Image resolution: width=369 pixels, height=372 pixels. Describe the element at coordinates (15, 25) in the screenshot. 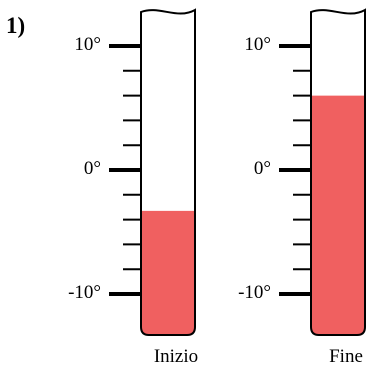

I see `problem-number: 1)` at that location.